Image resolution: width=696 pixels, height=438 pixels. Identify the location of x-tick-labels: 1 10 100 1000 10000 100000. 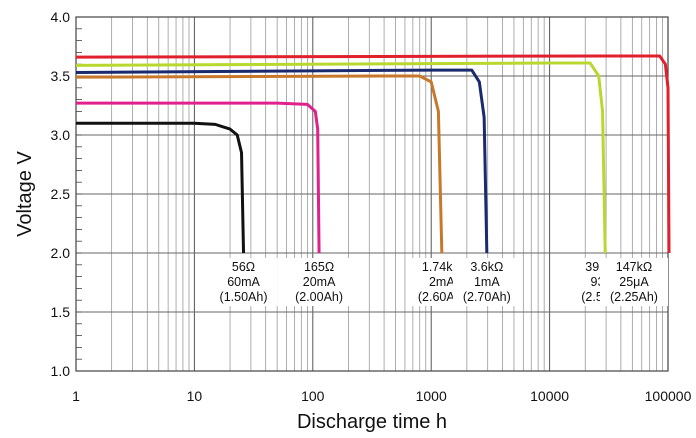
(381, 396).